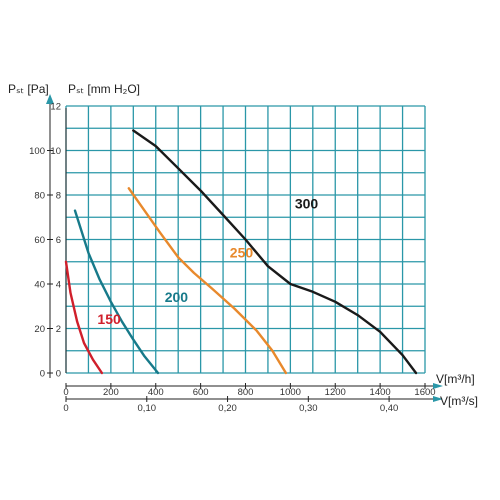 Image resolution: width=500 pixels, height=500 pixels. What do you see at coordinates (389, 408) in the screenshot?
I see `x-axis-flow-second-tick-label: 0,40` at bounding box center [389, 408].